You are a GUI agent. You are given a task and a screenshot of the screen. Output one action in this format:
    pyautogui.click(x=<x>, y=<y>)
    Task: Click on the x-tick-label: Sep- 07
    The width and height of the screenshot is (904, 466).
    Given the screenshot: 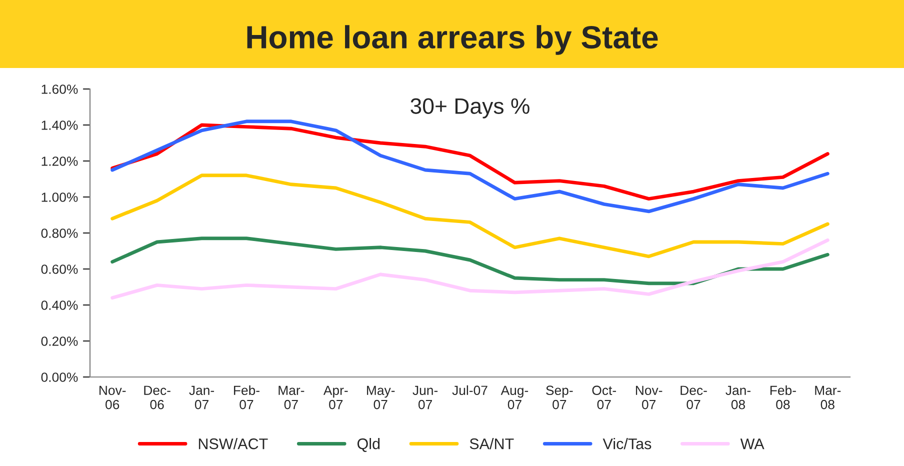 What is the action you would take?
    pyautogui.click(x=559, y=398)
    